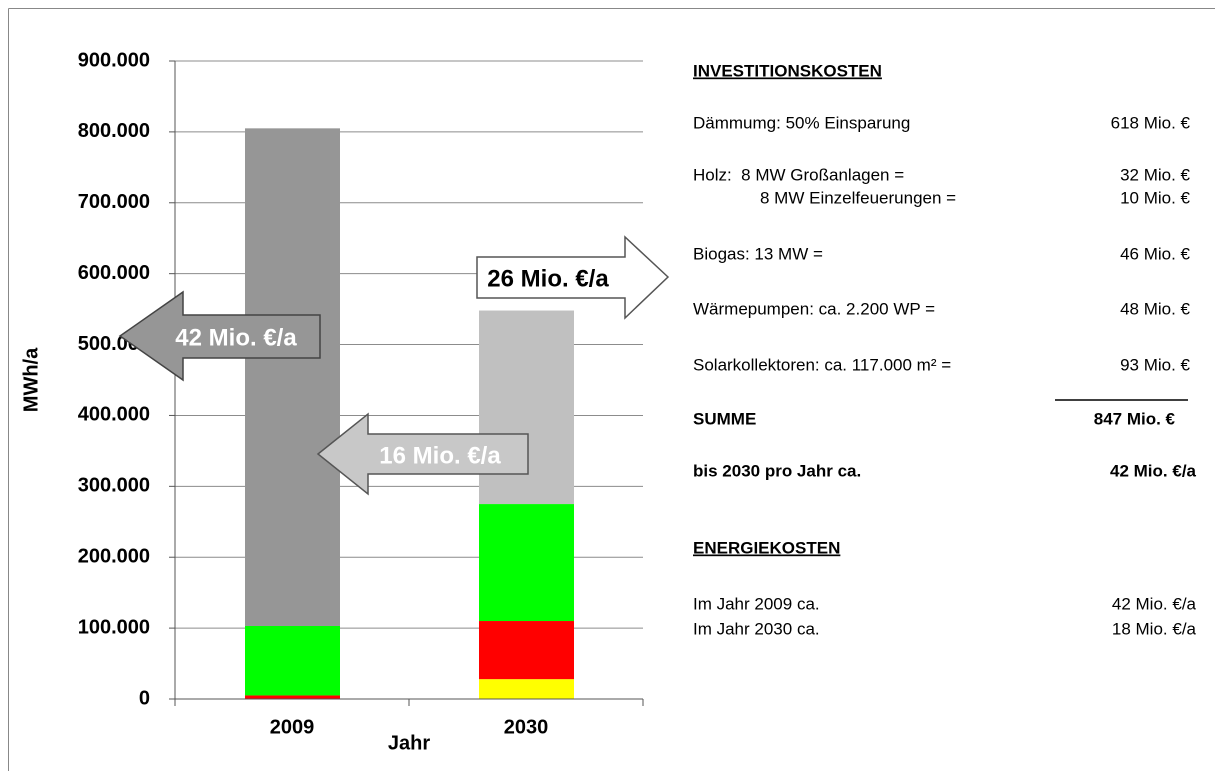 This screenshot has height=771, width=1215. Describe the element at coordinates (31, 379) in the screenshot. I see `y-axis-label: MWh/a` at that location.